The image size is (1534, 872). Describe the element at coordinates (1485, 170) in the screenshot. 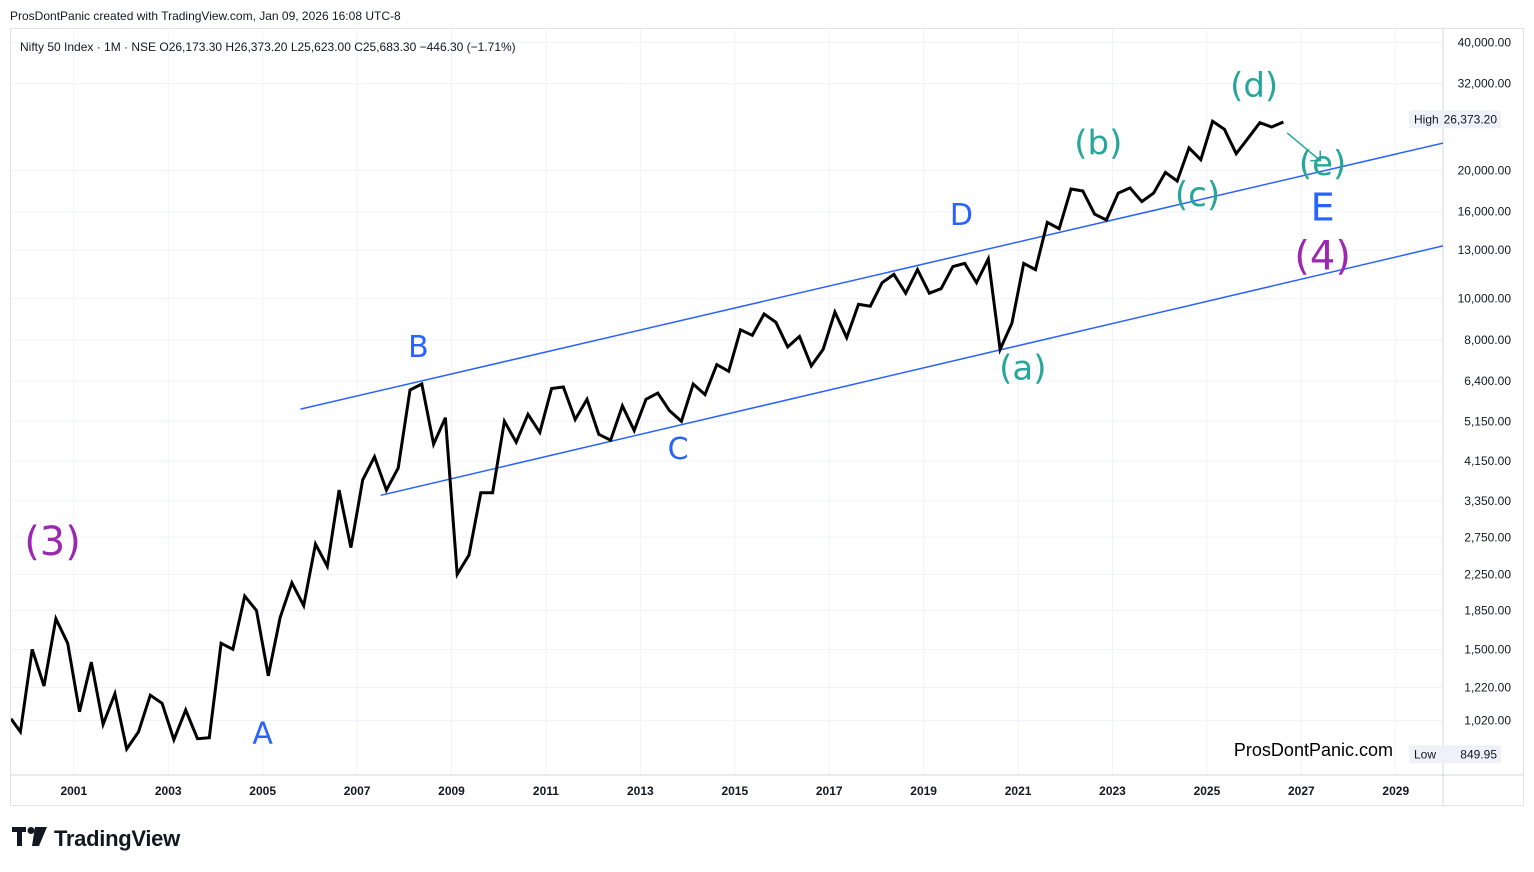

I see `y-tick-label: 20,000.00` at that location.